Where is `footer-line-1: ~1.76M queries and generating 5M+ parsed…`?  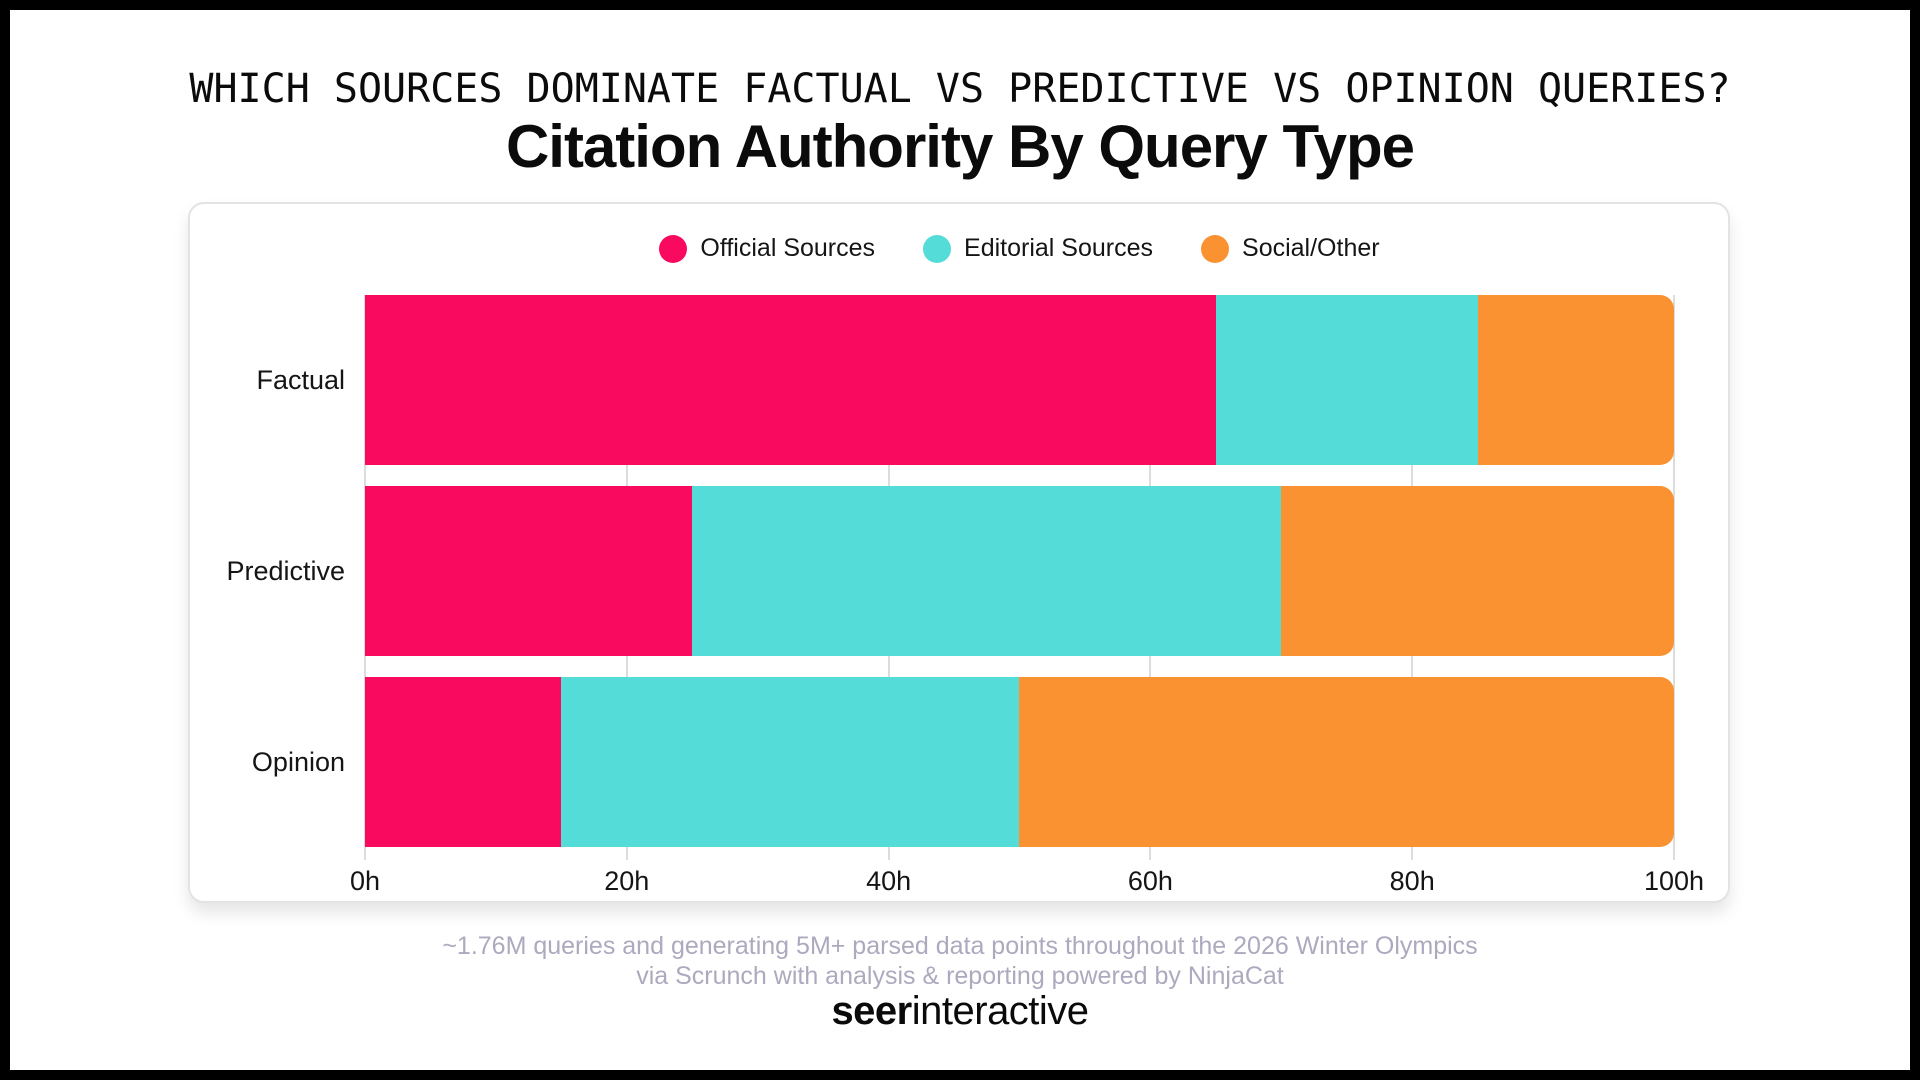 footer-line-1: ~1.76M queries and generating 5M+ parsed… is located at coordinates (960, 946).